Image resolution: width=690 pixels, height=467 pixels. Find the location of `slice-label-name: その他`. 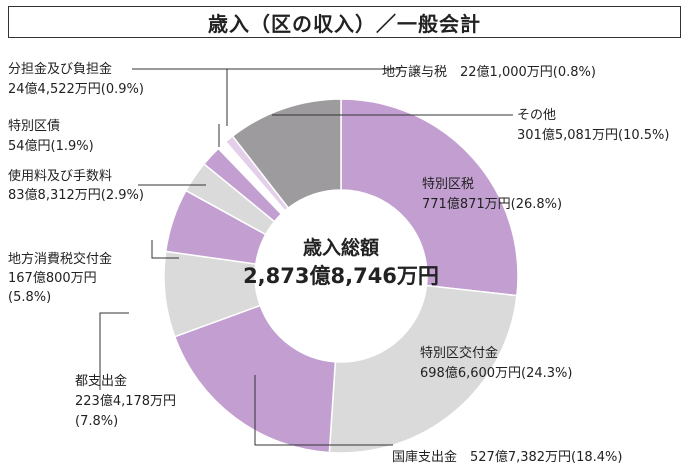

slice-label-name: その他 is located at coordinates (536, 115).